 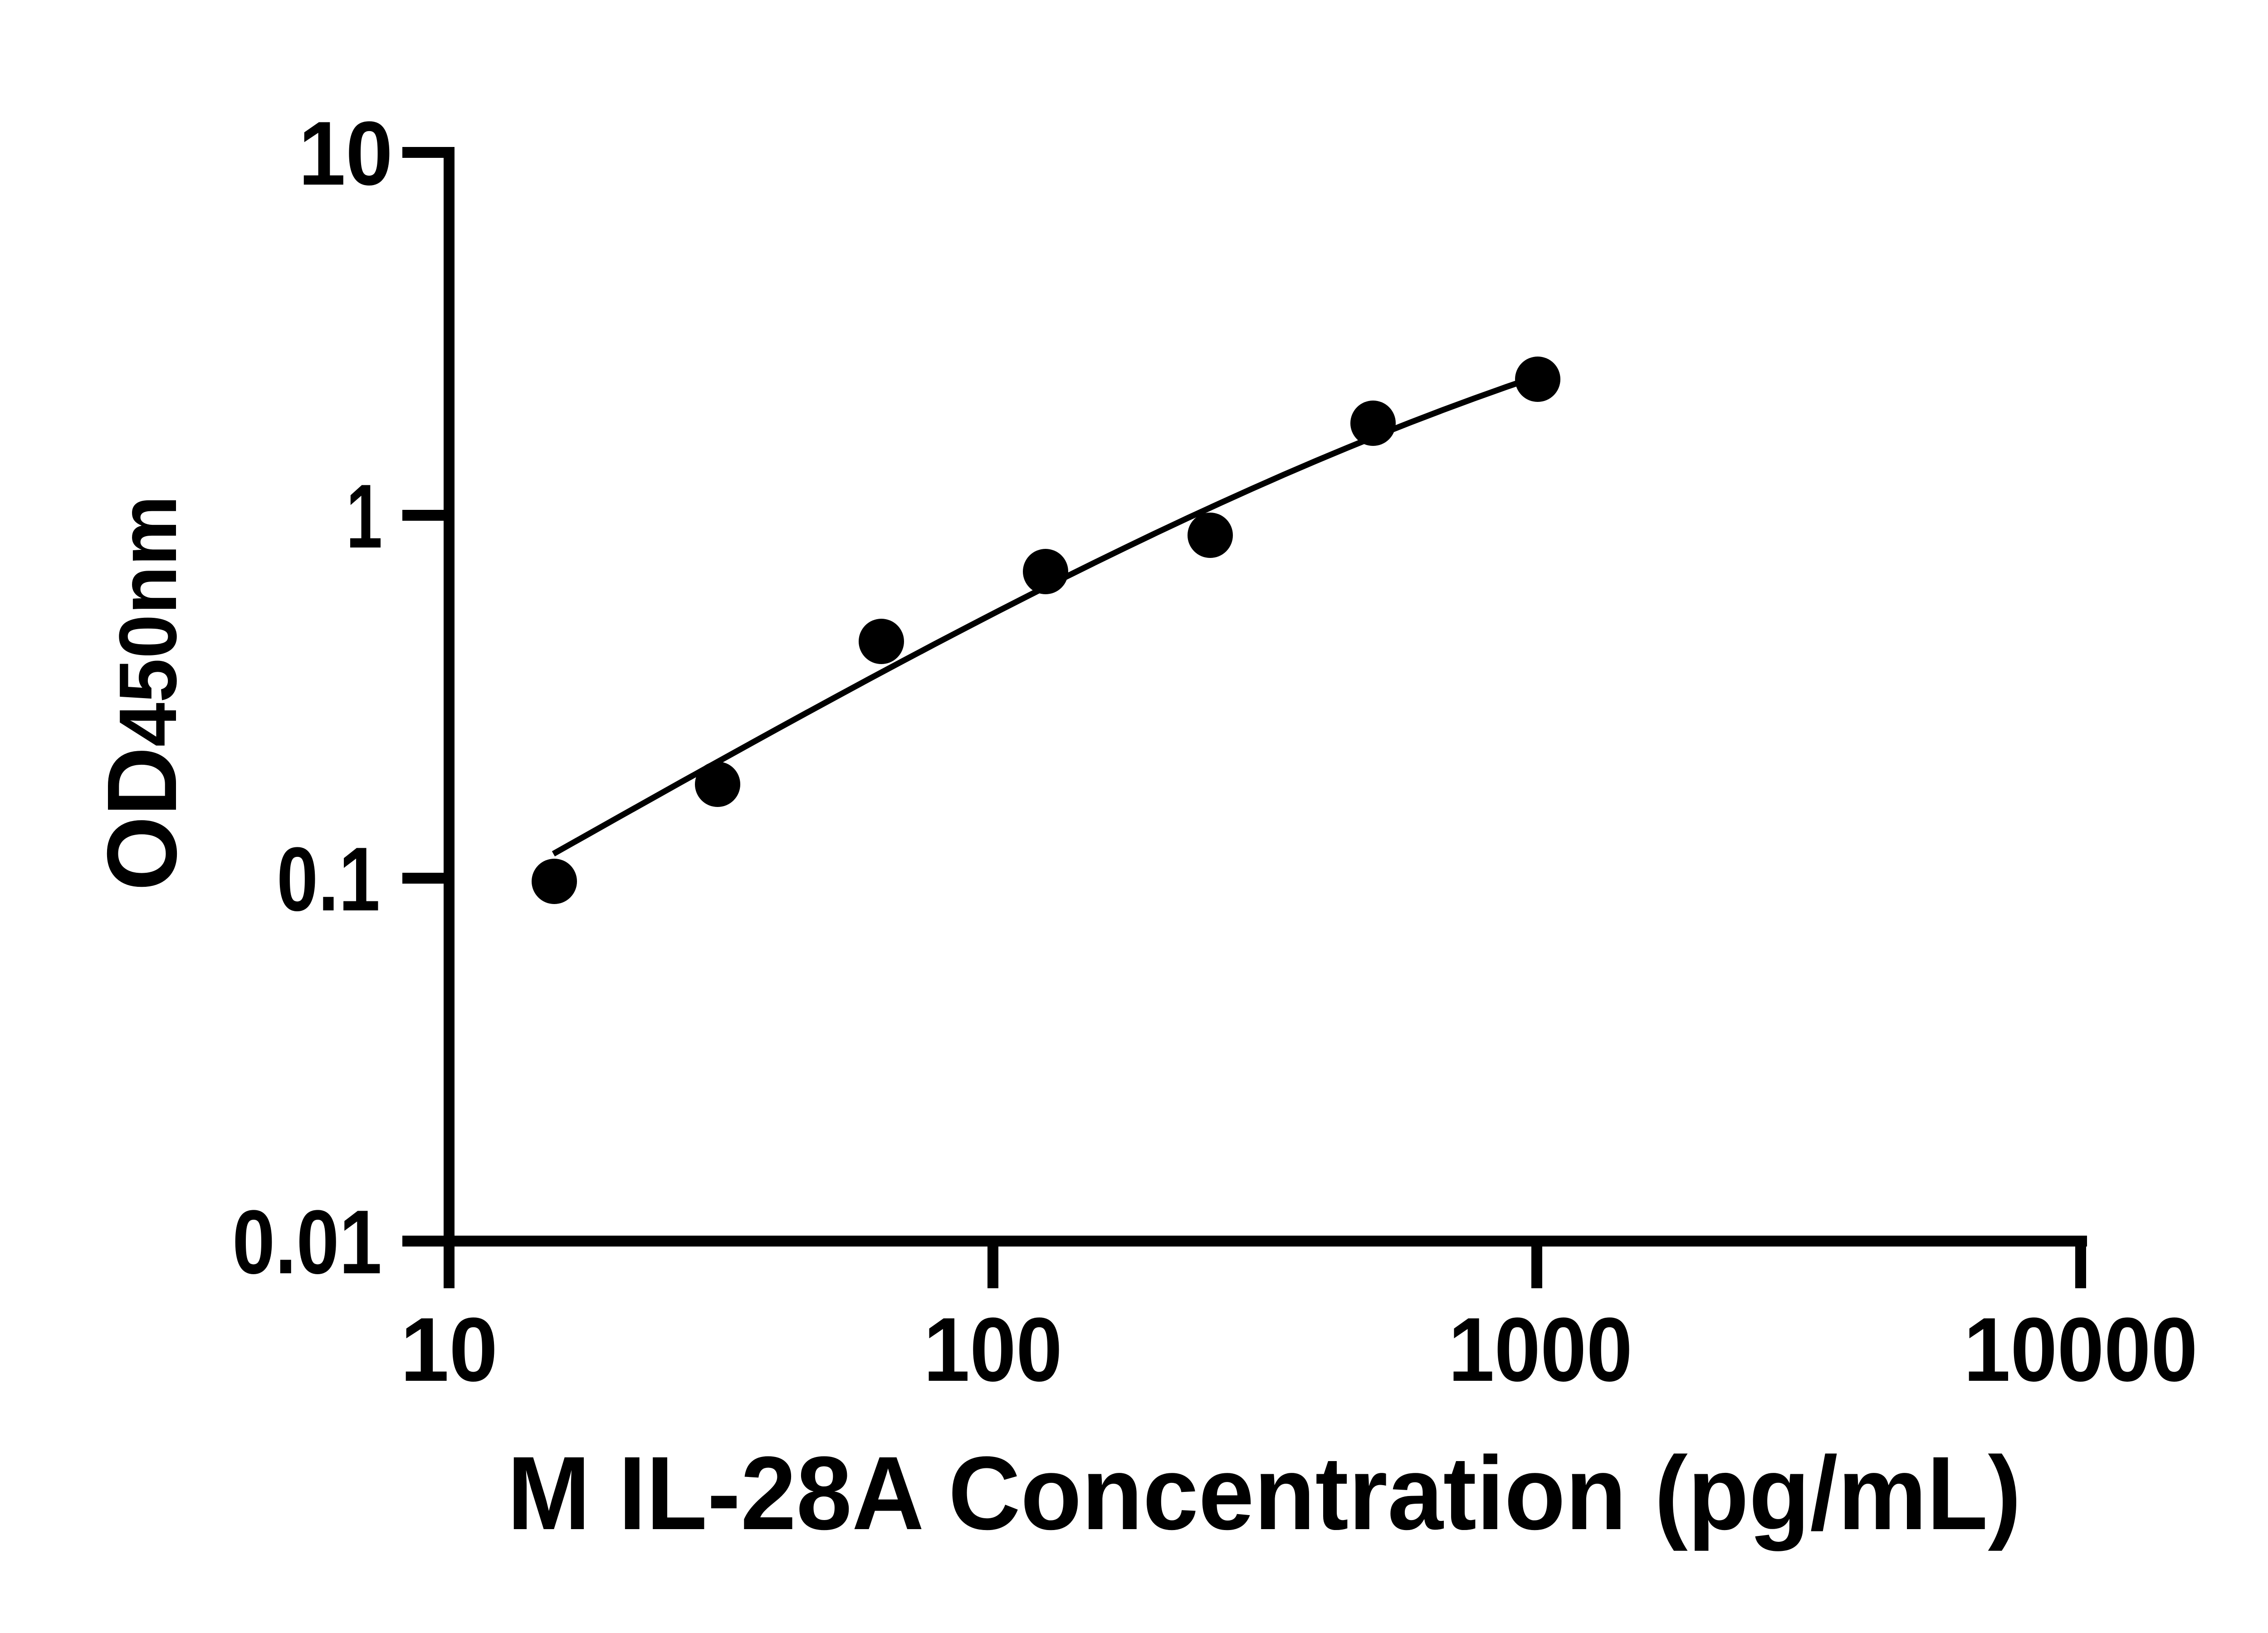 What do you see at coordinates (329, 879) in the screenshot?
I see `svg-text: 0.1` at bounding box center [329, 879].